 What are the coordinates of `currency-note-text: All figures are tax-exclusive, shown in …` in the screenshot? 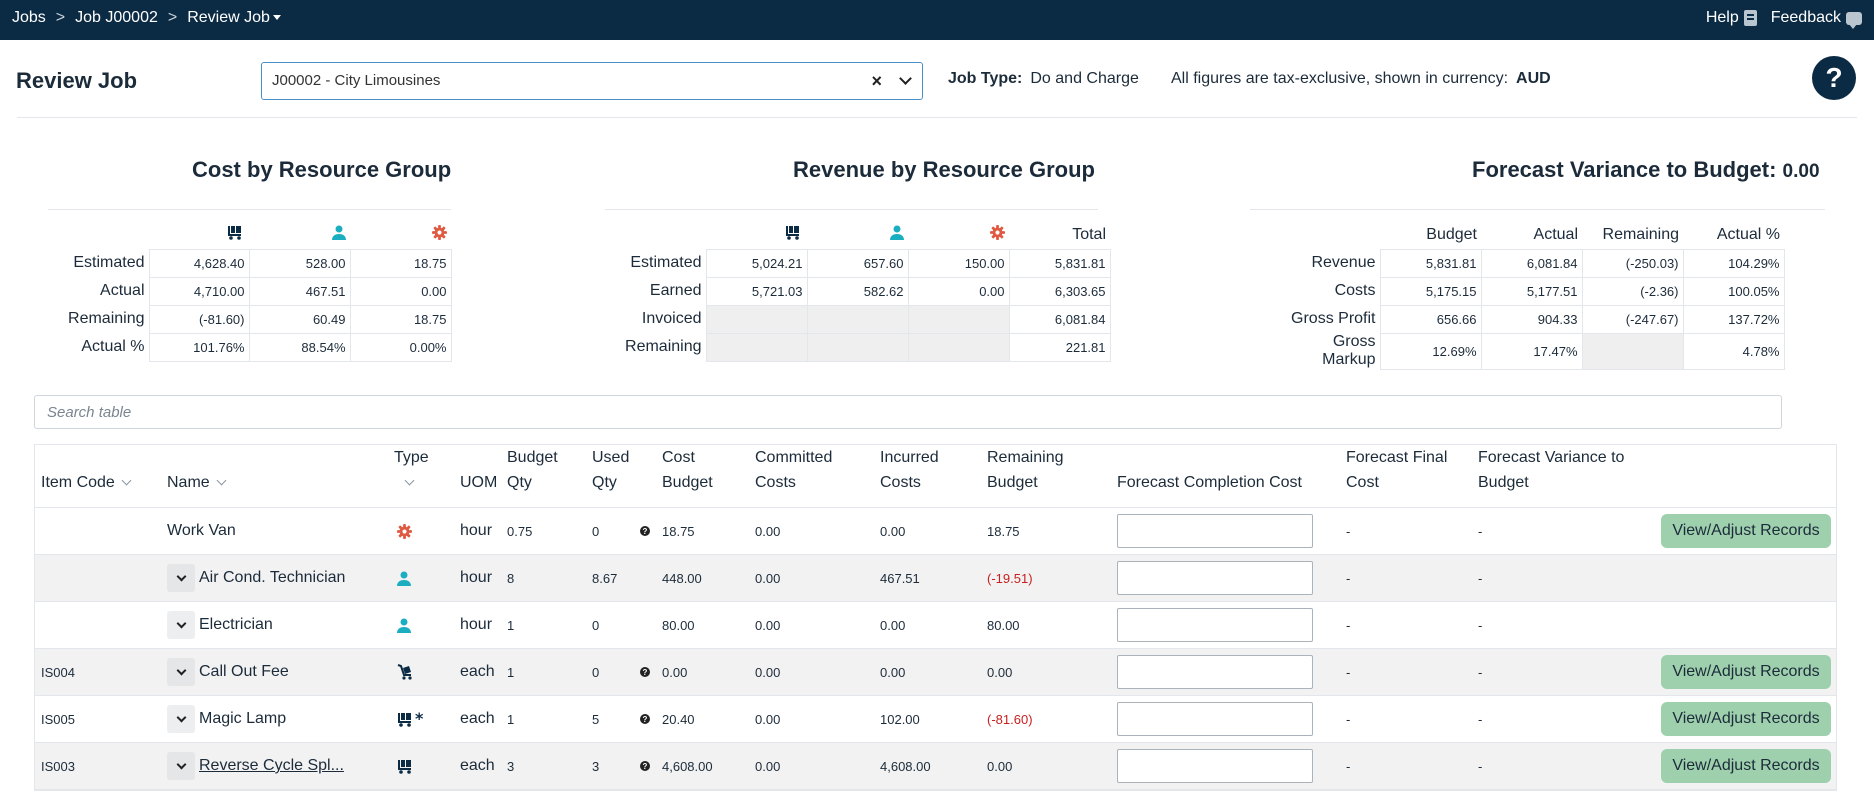 It's located at (1340, 78).